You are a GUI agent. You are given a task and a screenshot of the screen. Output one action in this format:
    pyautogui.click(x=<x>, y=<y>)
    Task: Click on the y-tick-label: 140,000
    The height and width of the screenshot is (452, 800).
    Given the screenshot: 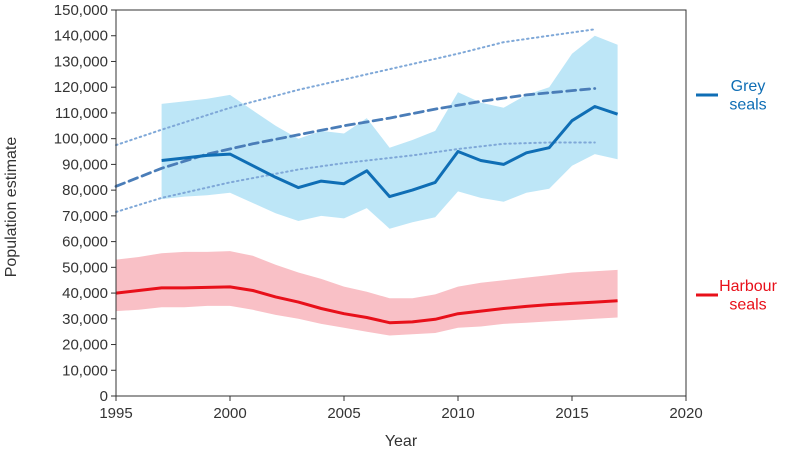 What is the action you would take?
    pyautogui.click(x=81, y=36)
    